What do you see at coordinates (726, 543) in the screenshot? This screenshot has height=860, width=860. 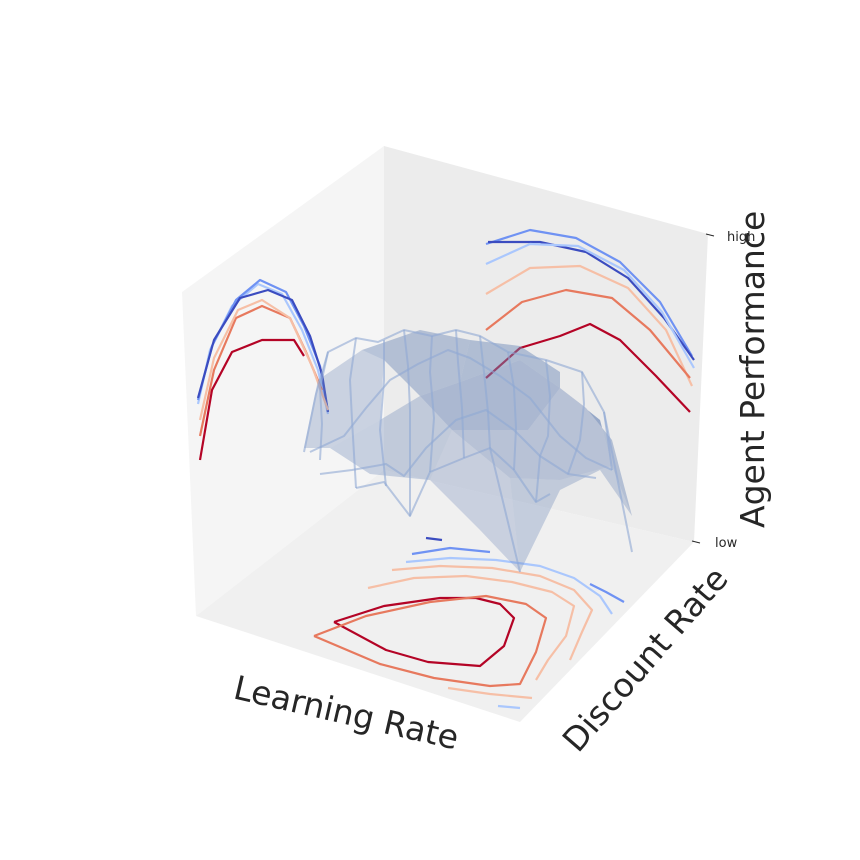 I see `z-tick-low: low` at bounding box center [726, 543].